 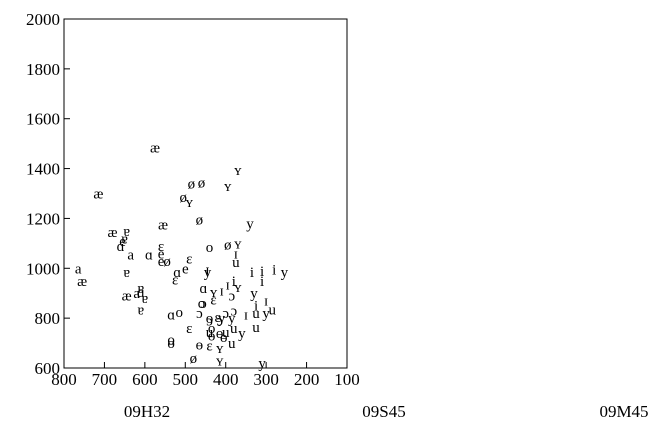 I want to click on y-tick-label: 800, so click(x=48, y=318).